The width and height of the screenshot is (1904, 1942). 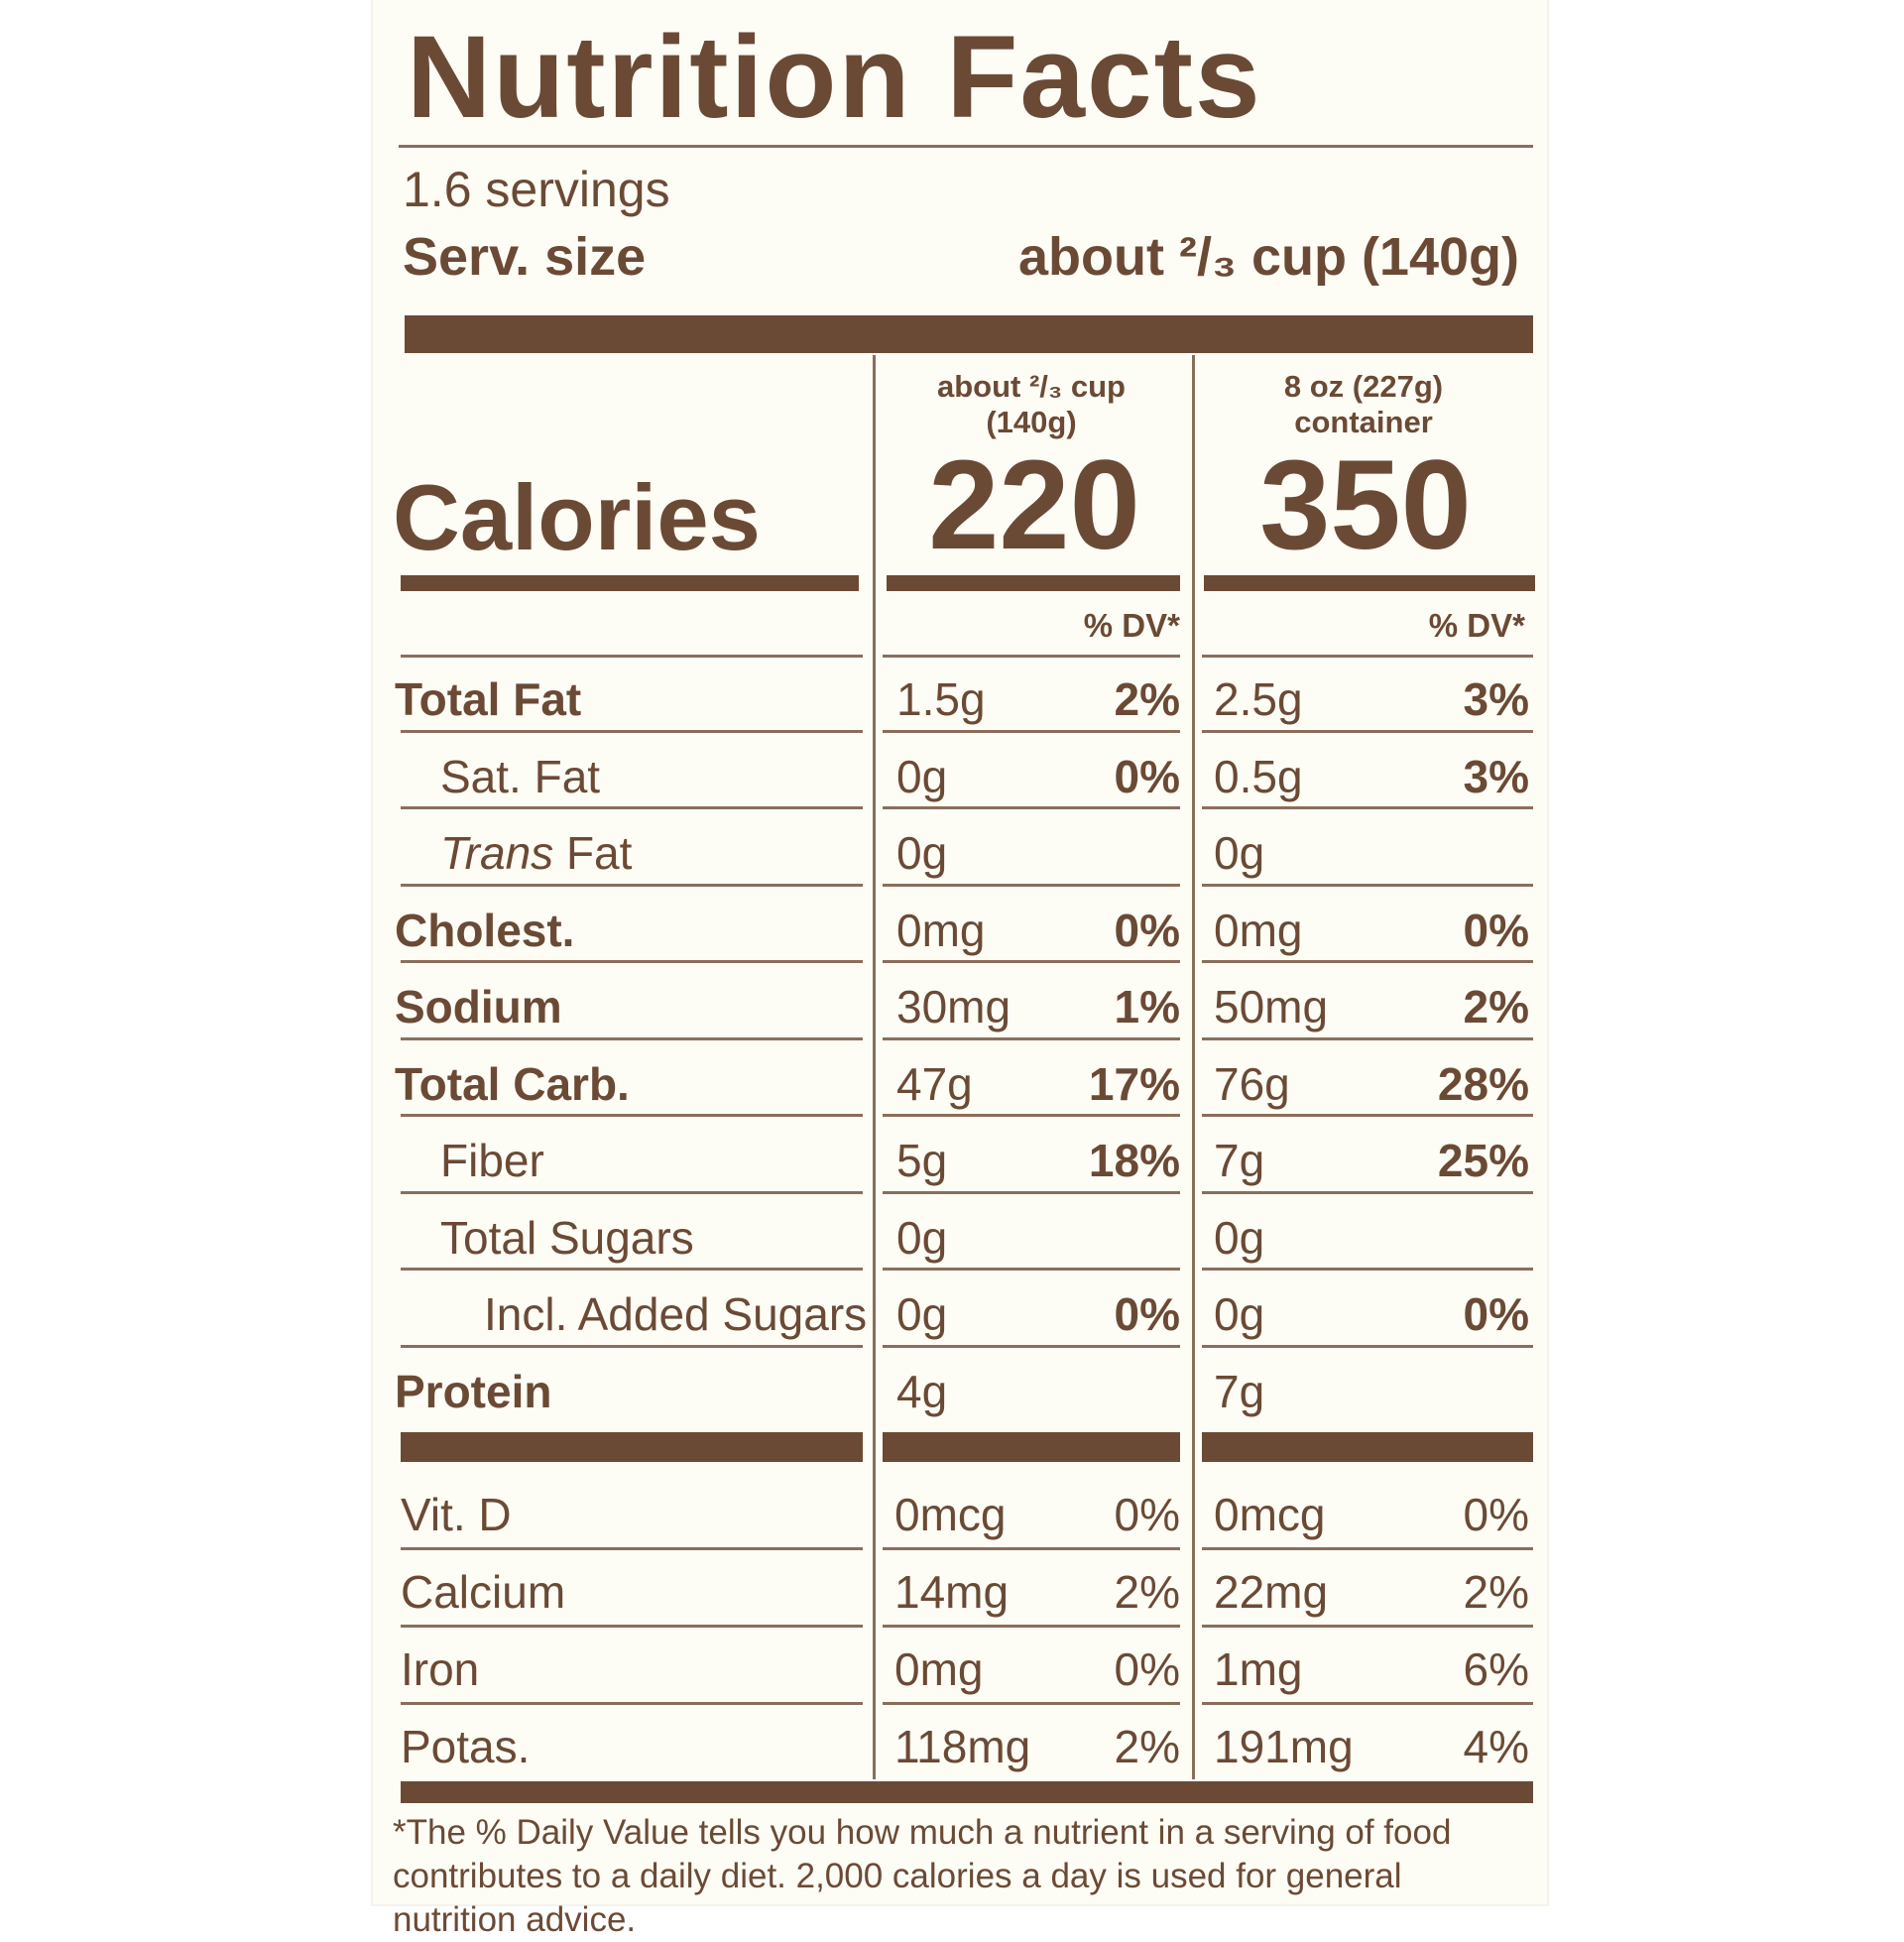 I want to click on vitamin-amount-col1: 0mcg, so click(x=950, y=1514).